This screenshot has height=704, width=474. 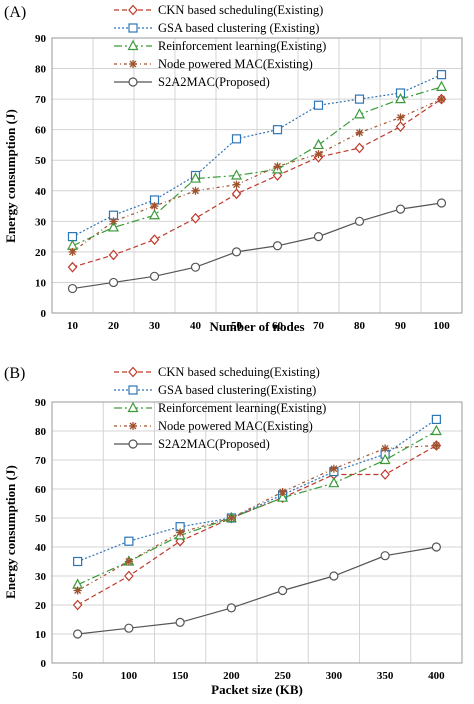 I want to click on legend-label: Reinforcement learning(Existing), so click(x=242, y=408).